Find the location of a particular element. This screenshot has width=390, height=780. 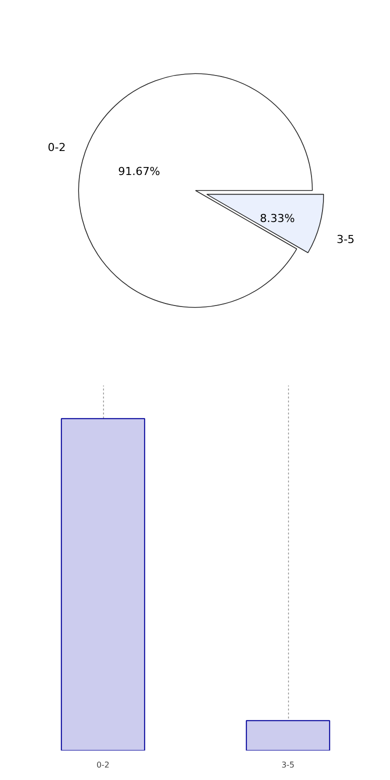

data-label: 91.67% is located at coordinates (139, 171).